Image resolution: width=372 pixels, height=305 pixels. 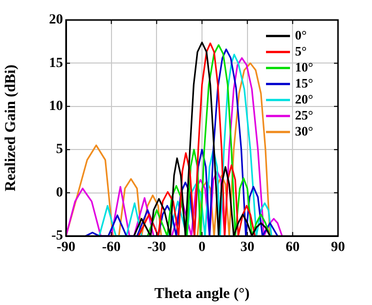 What do you see at coordinates (301, 50) in the screenshot?
I see `legend-label: 5°` at bounding box center [301, 50].